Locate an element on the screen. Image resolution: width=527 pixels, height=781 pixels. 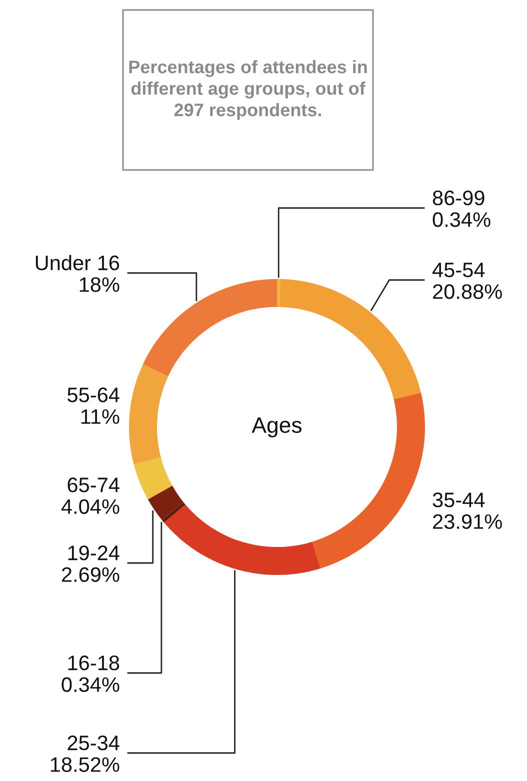
data-label: 2.69% is located at coordinates (91, 574).